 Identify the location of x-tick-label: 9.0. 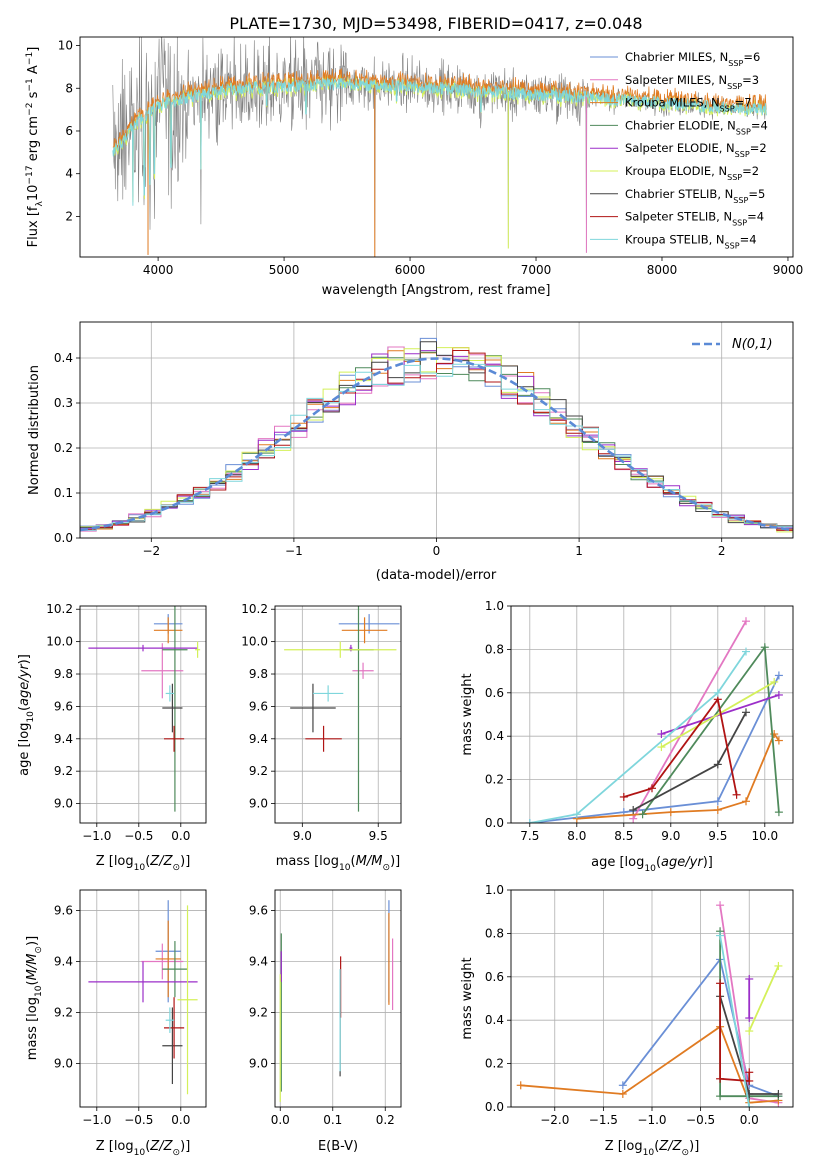
(670, 836).